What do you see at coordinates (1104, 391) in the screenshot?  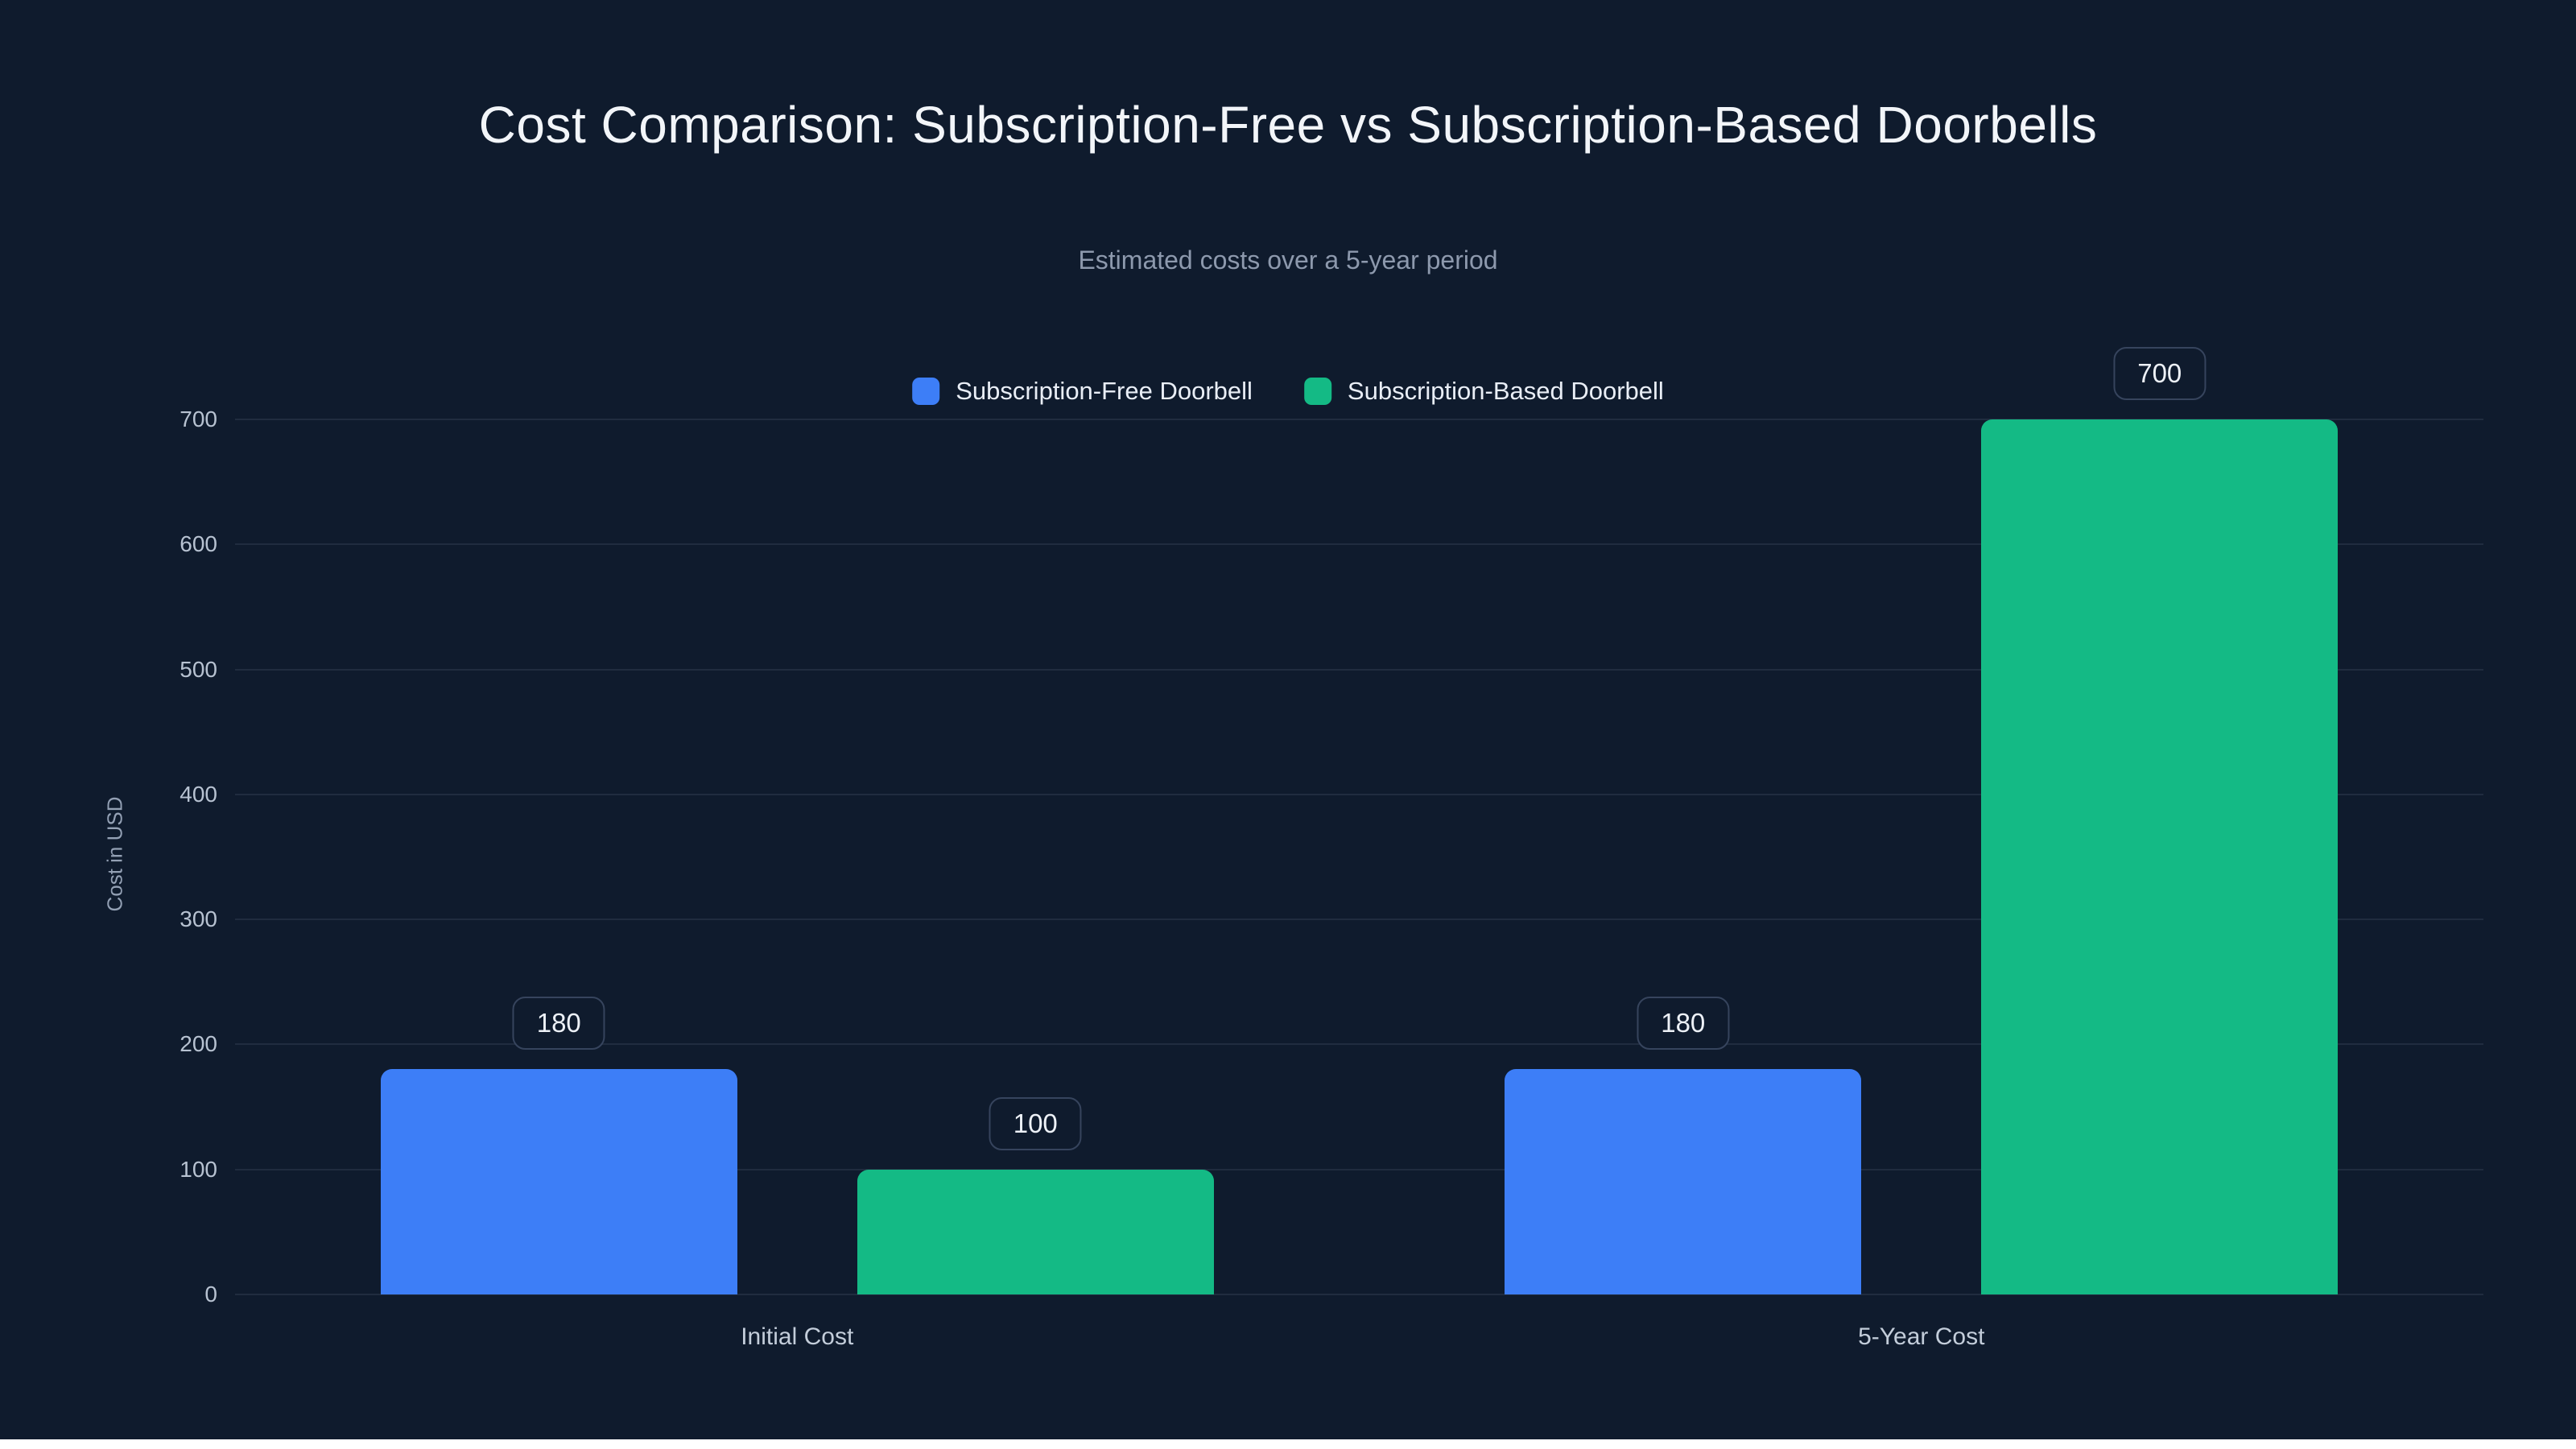 I see `legend-label: Subscription-Free Doorbell` at bounding box center [1104, 391].